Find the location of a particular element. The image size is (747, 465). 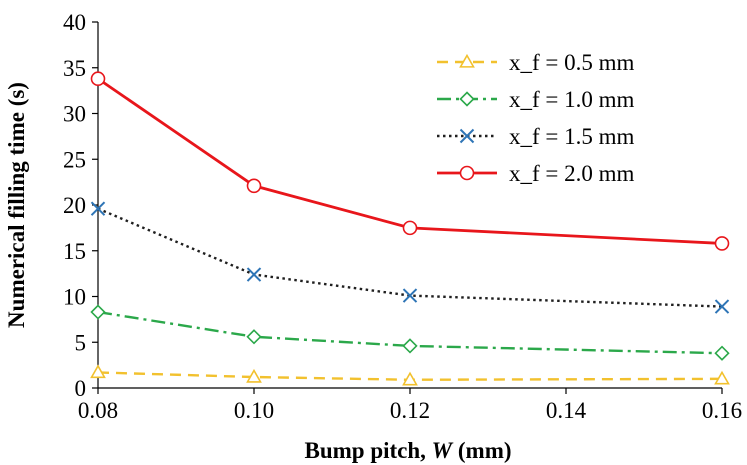

y-tick-label: 0 is located at coordinates (81, 388).